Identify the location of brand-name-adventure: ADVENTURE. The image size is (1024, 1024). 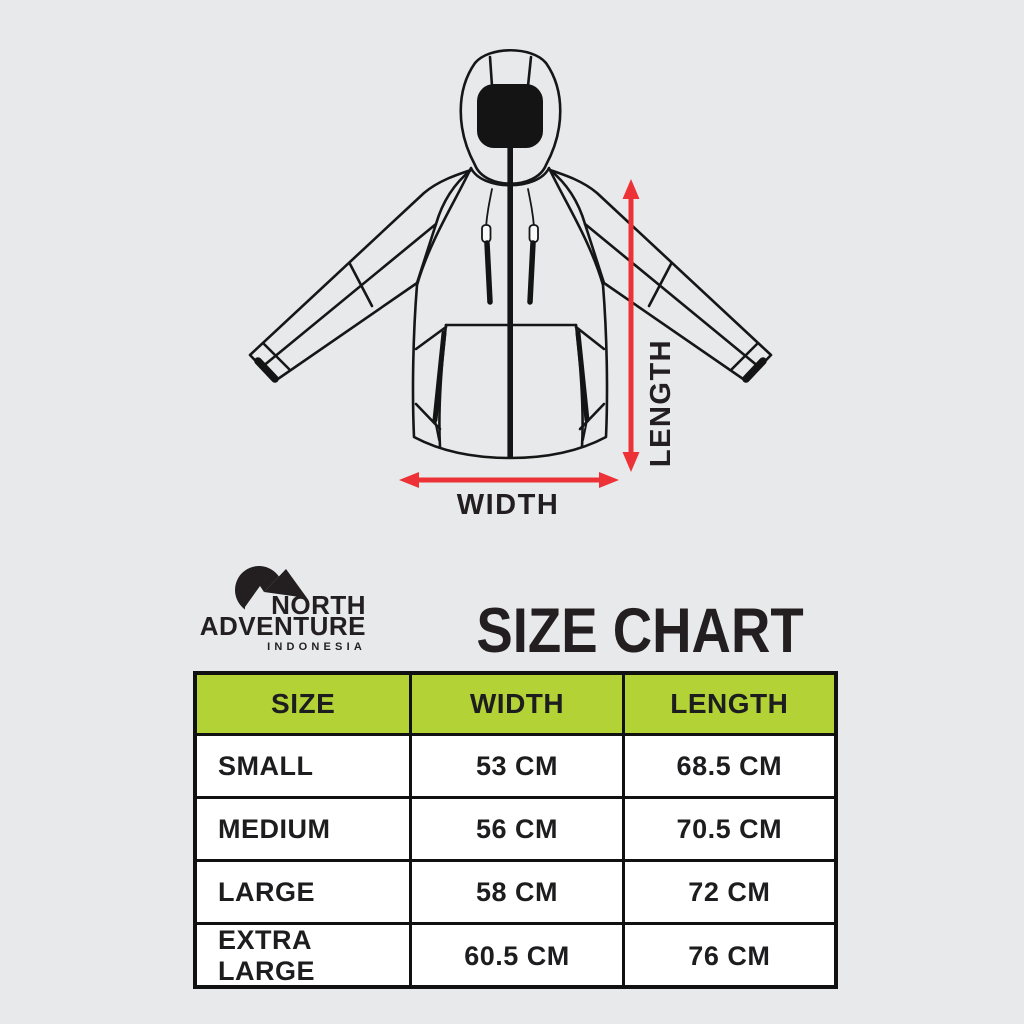
(282, 626).